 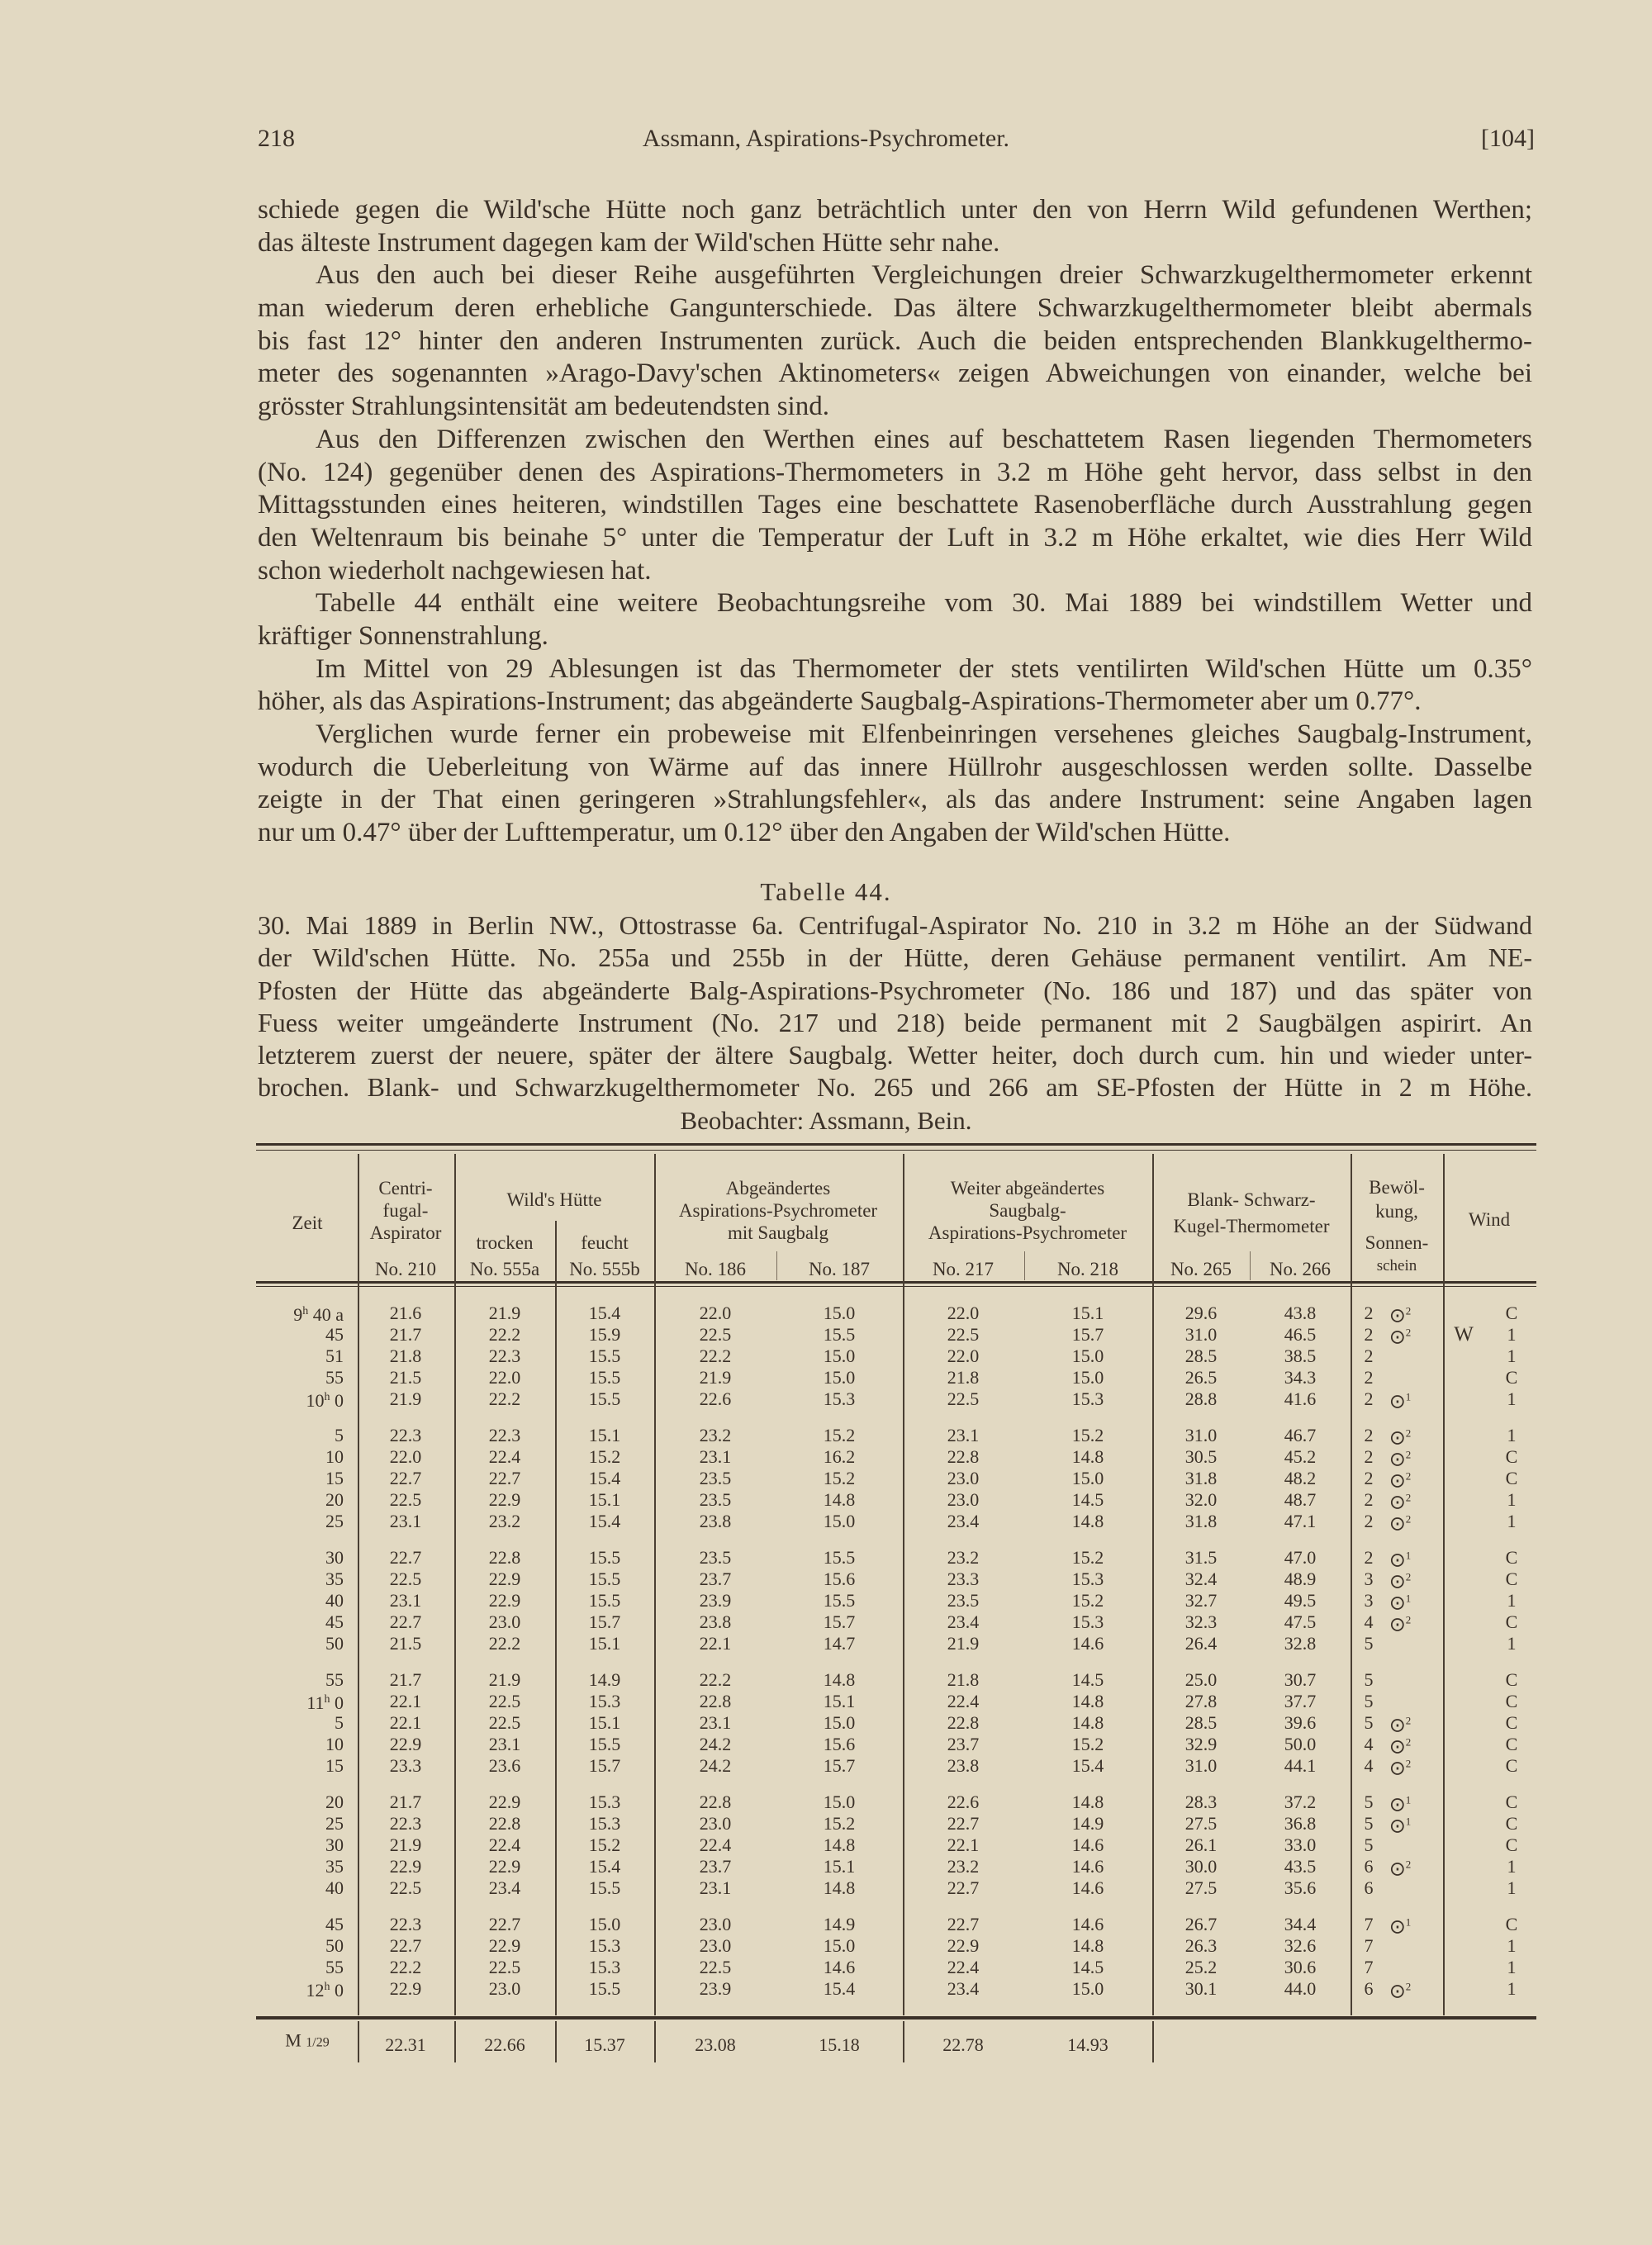 I want to click on value-cell: 15.5, so click(x=839, y=1334).